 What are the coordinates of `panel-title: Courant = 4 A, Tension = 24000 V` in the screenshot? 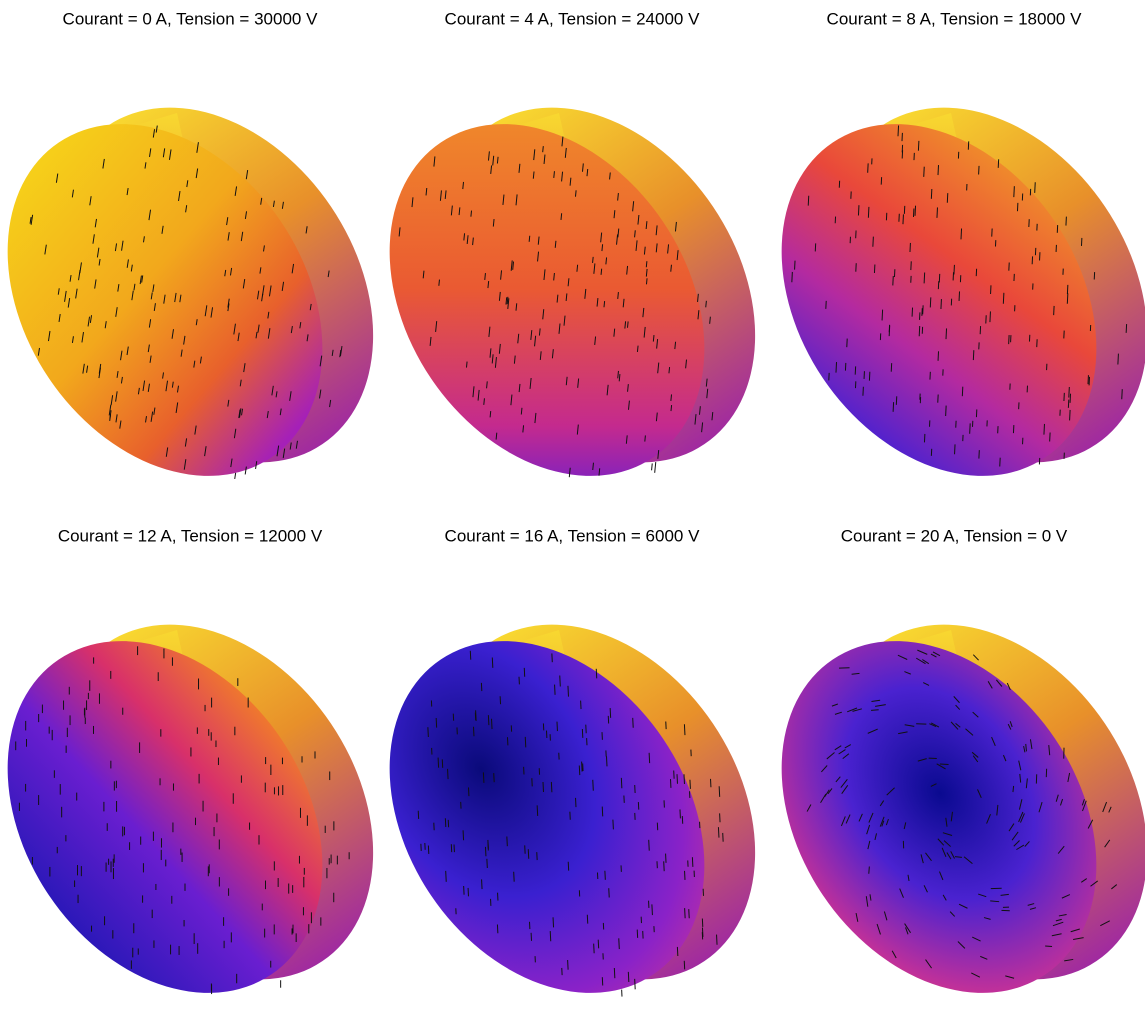 It's located at (573, 18).